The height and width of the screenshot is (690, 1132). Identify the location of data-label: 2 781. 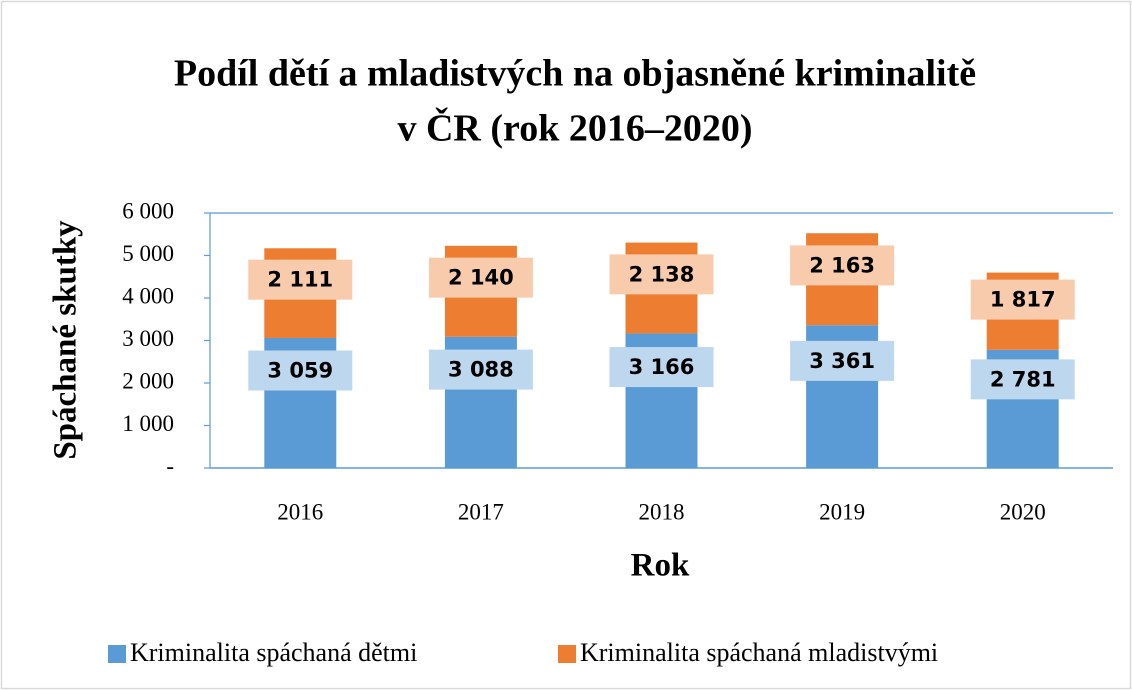
(1023, 379).